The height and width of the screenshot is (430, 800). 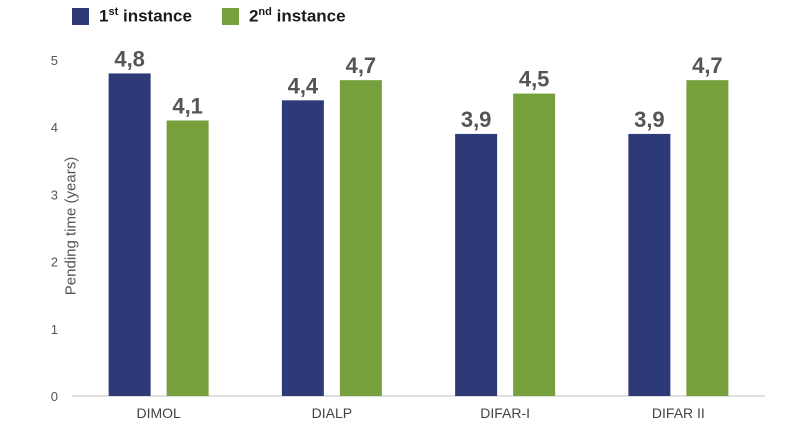 I want to click on legend-item-first-instance: 1st instance, so click(x=132, y=16).